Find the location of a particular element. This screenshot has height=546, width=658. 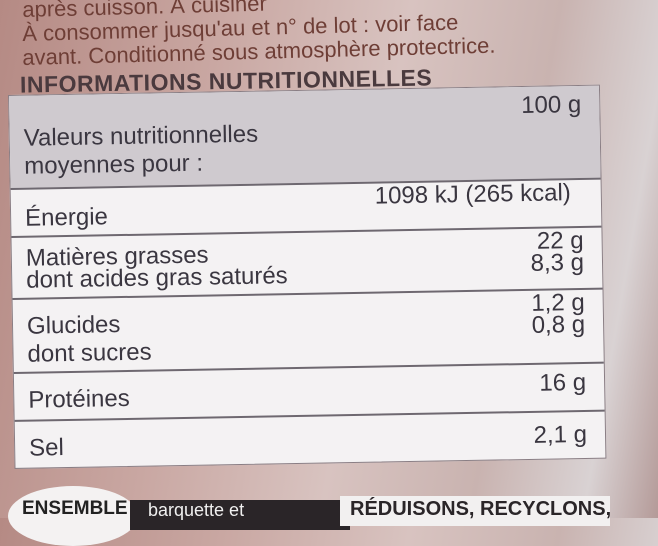

row-label: Protéines is located at coordinates (79, 399).